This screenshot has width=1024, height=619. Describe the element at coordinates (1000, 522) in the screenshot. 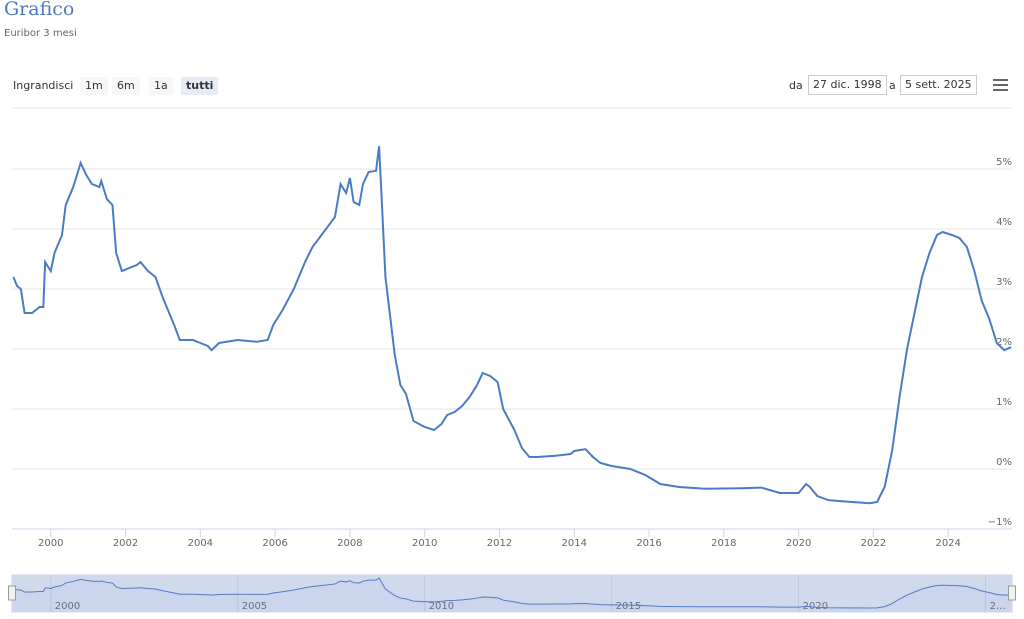

I see `y-tick-label: −1%` at that location.